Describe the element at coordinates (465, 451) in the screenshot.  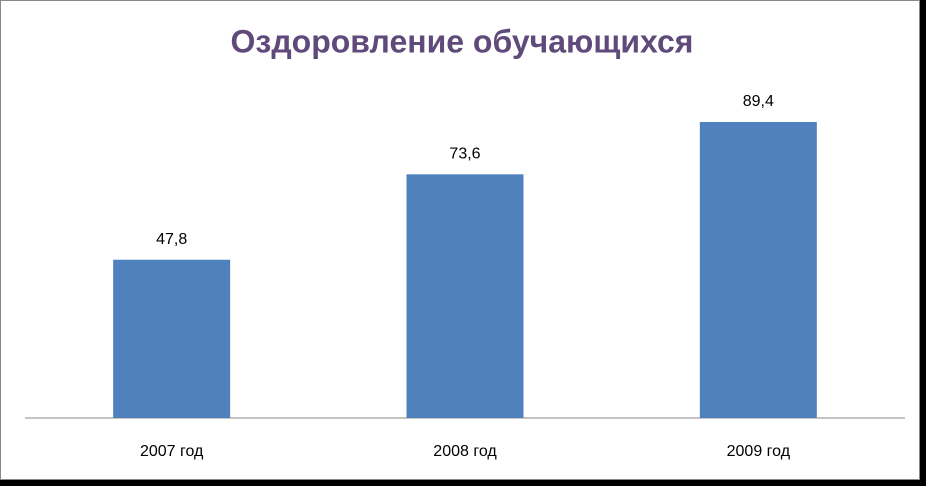
I see `x-tick-label: 2008 год` at that location.